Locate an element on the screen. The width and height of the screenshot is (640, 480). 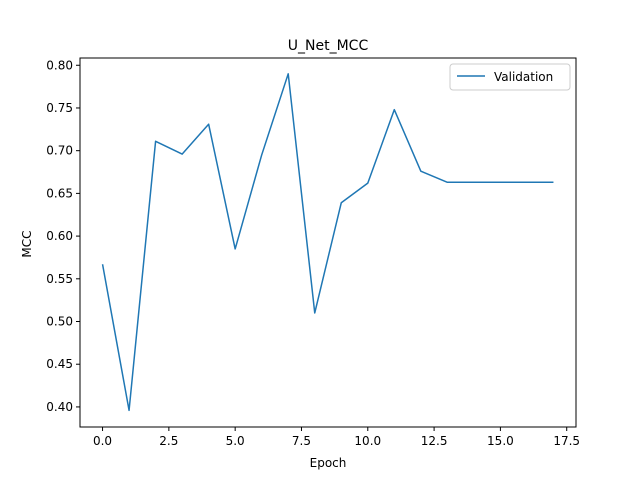
y-tick-label: 0.50 is located at coordinates (59, 322).